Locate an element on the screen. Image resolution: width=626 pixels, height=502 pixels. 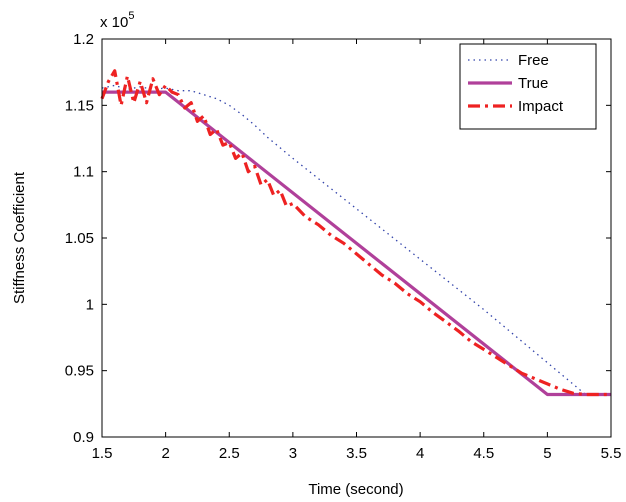
legend-label-impact: Impact is located at coordinates (541, 106).